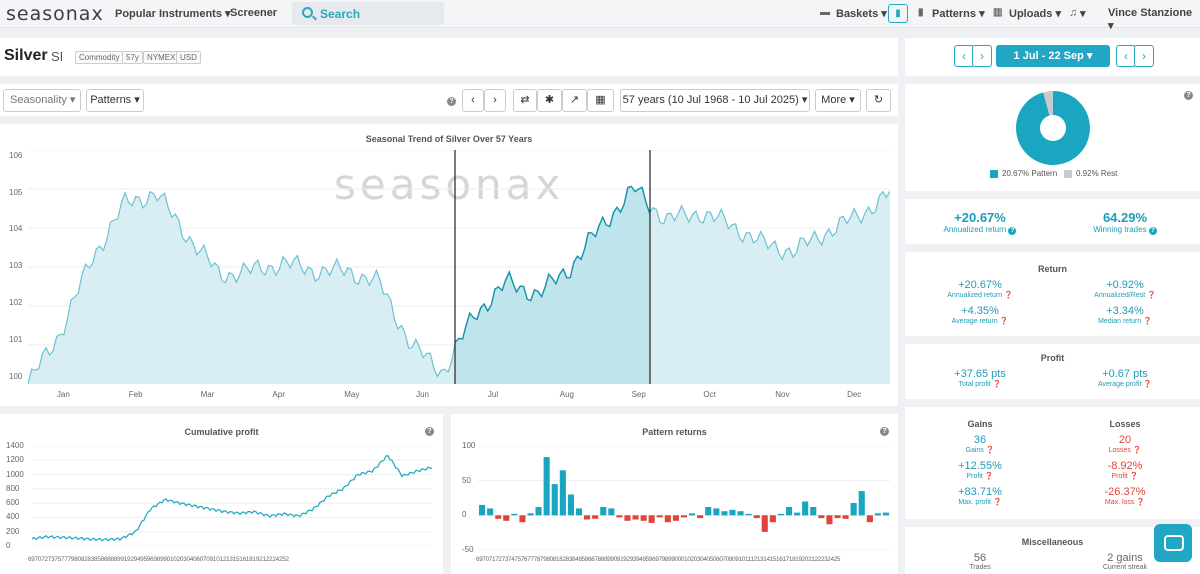 This screenshot has height=574, width=1200. Describe the element at coordinates (232, 496) in the screenshot. I see `cumulative-line-chart` at that location.